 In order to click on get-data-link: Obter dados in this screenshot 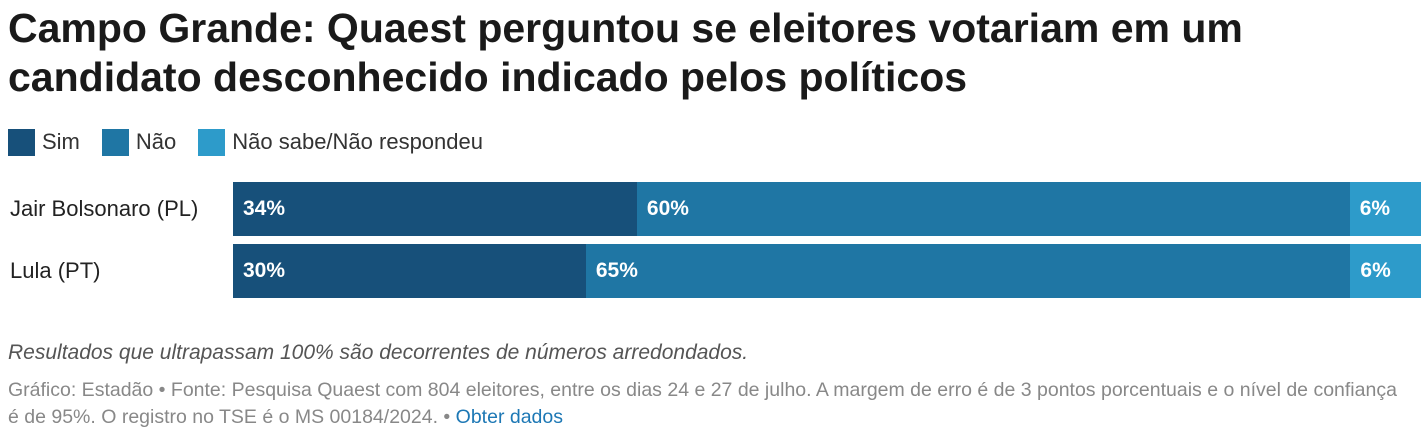, I will do `click(509, 417)`.